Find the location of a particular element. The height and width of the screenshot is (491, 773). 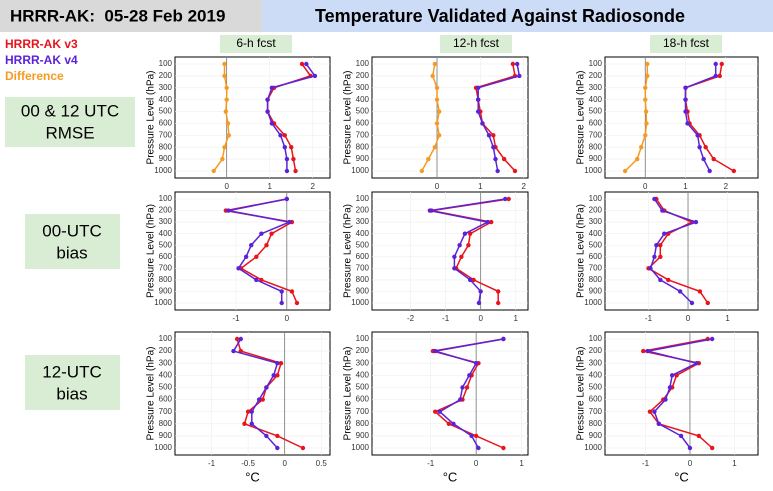

row-label: 00-UTC is located at coordinates (72, 230).